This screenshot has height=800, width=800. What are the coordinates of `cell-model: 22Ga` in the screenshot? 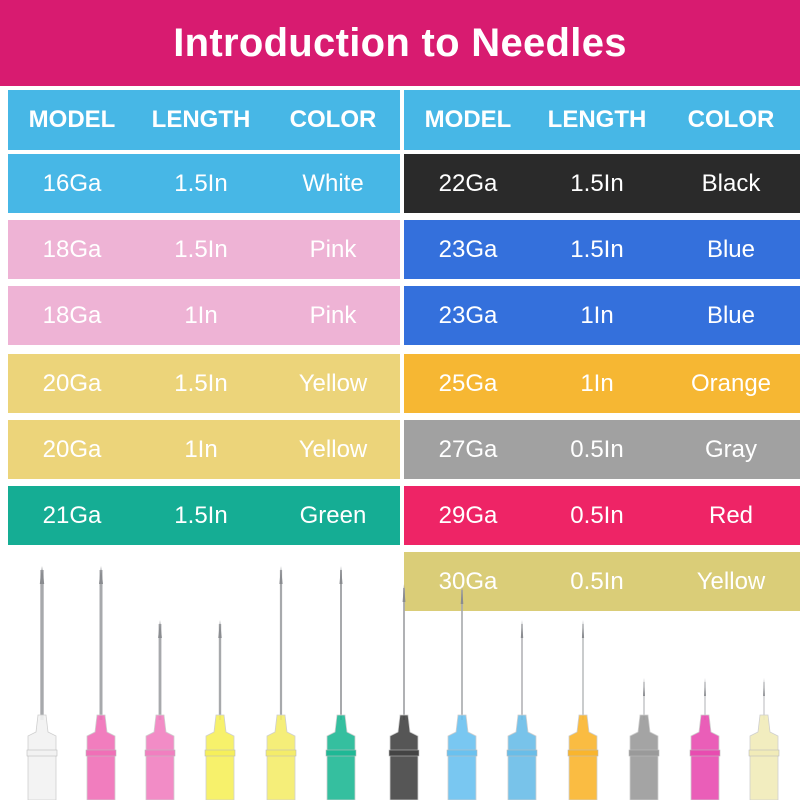 It's located at (468, 183).